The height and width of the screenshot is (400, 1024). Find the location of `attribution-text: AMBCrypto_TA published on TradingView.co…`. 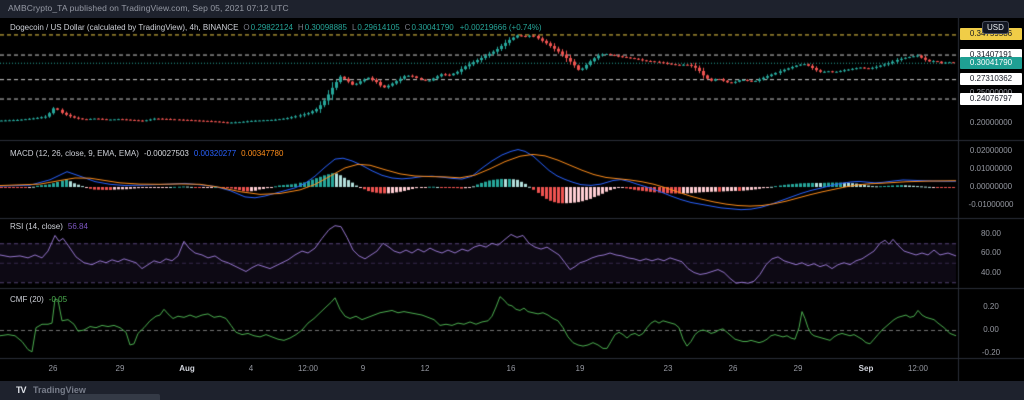

attribution-text: AMBCrypto_TA published on TradingView.co… is located at coordinates (148, 8).